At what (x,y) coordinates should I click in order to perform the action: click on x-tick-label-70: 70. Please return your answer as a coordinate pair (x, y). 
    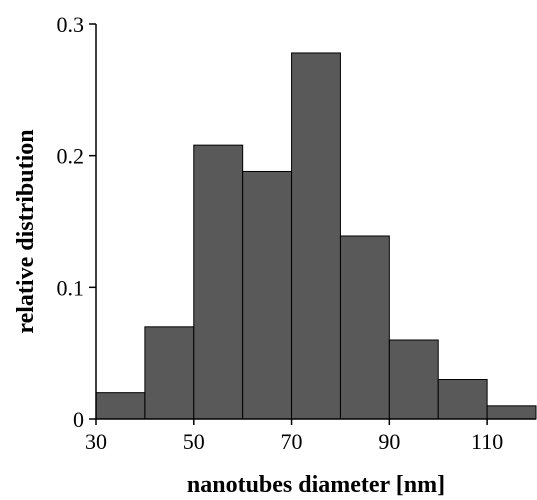
    Looking at the image, I should click on (292, 441).